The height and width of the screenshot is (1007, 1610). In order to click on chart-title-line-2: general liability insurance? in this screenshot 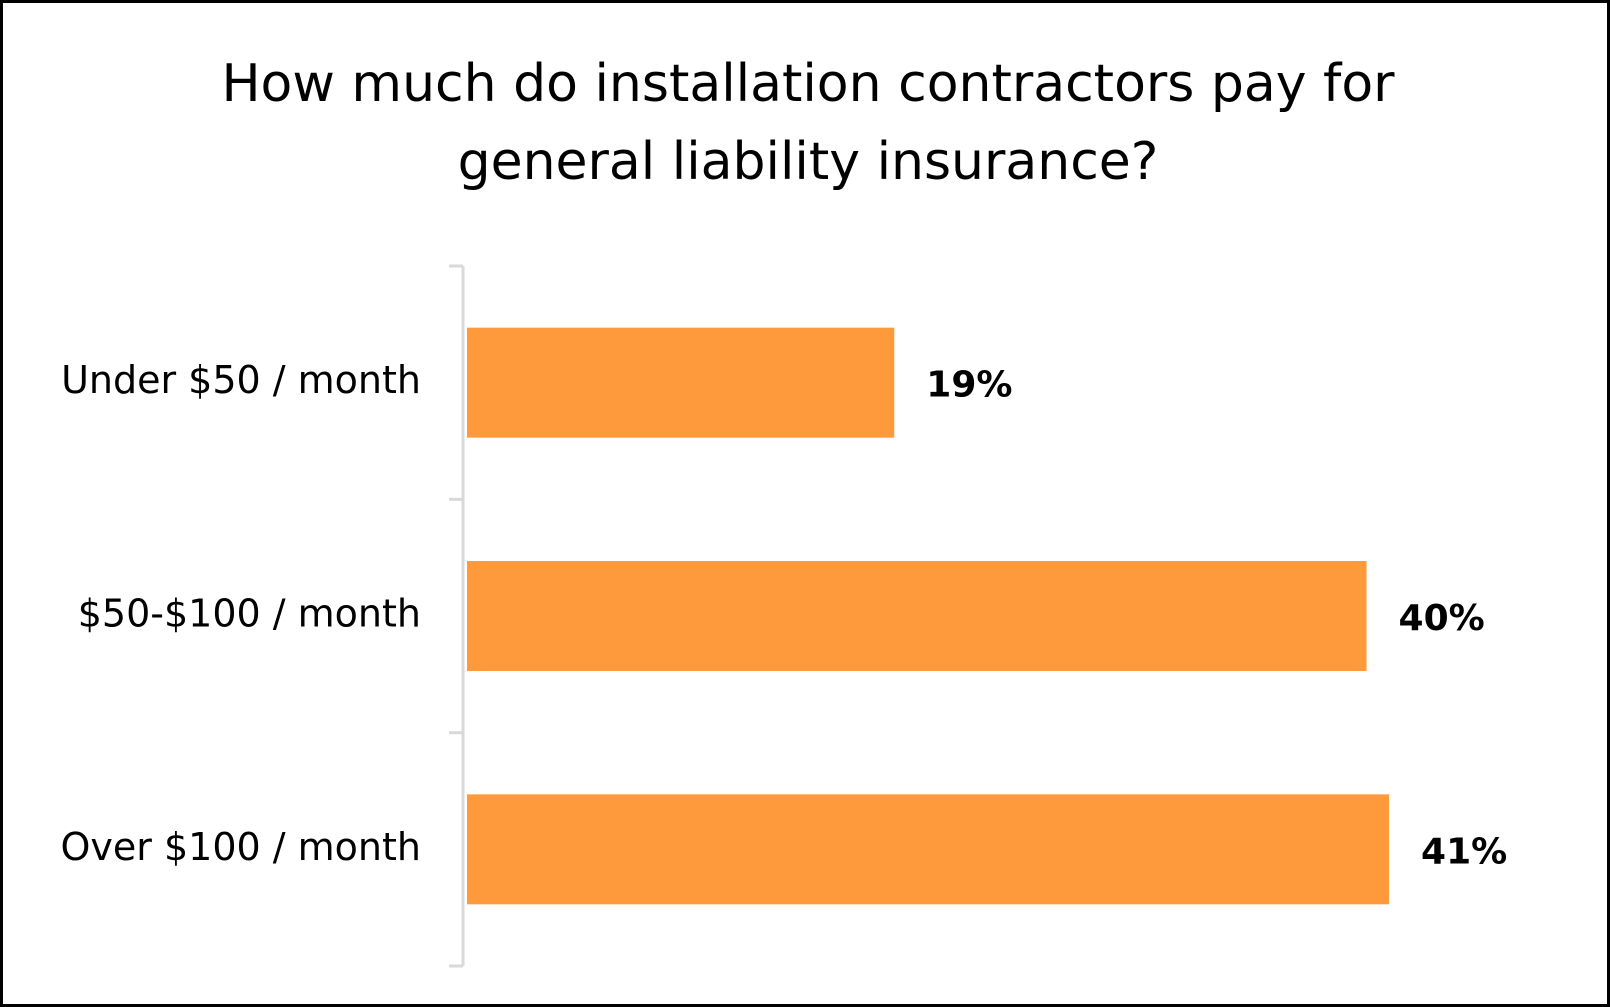, I will do `click(808, 162)`.